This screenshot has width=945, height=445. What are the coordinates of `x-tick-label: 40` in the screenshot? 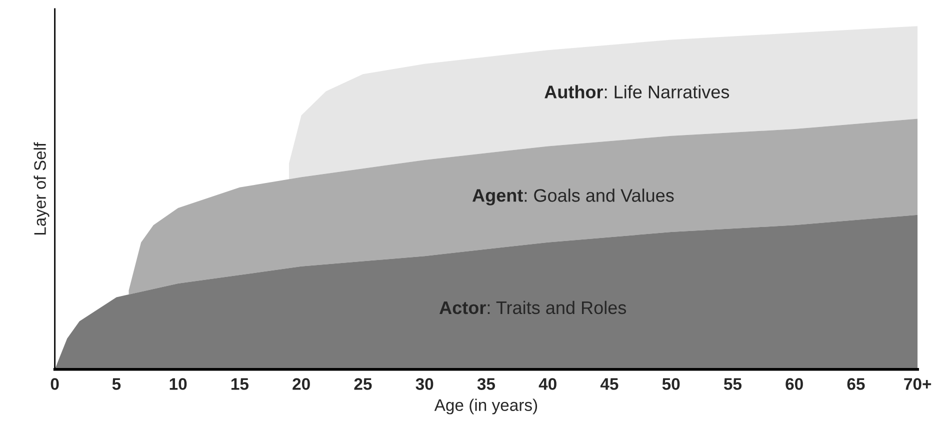 It's located at (547, 384).